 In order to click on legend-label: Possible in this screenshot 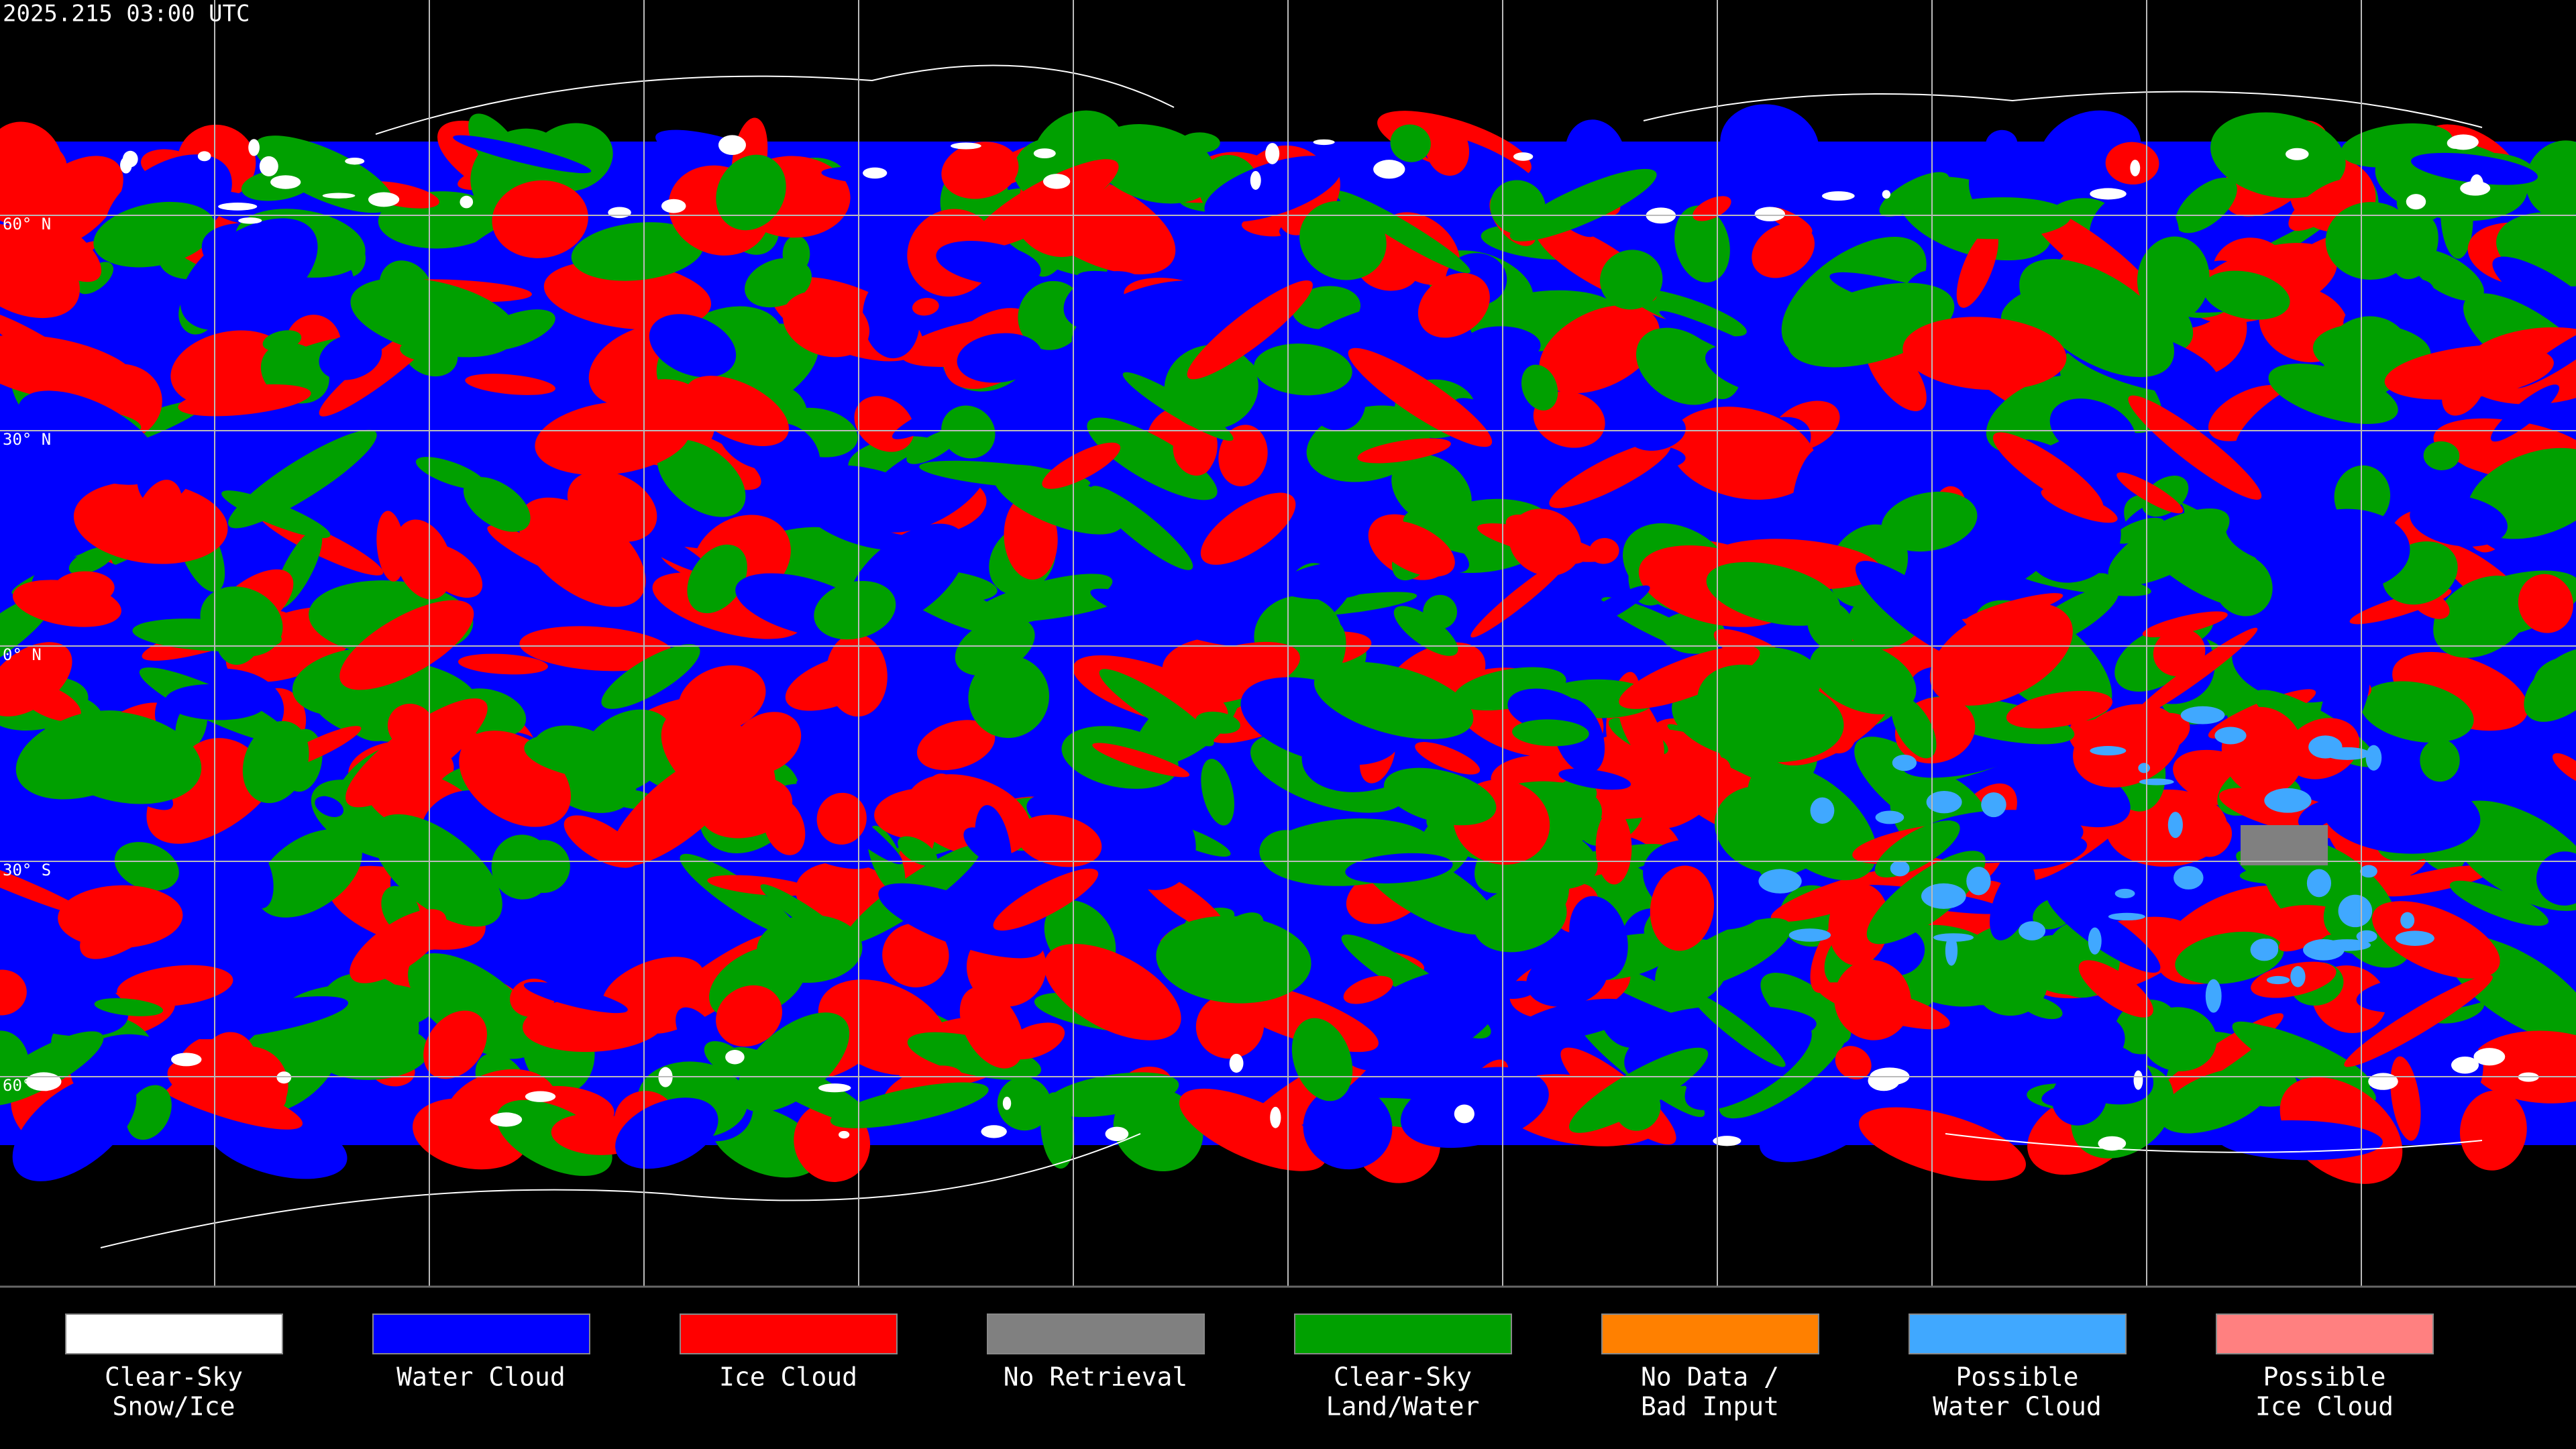, I will do `click(2324, 1377)`.